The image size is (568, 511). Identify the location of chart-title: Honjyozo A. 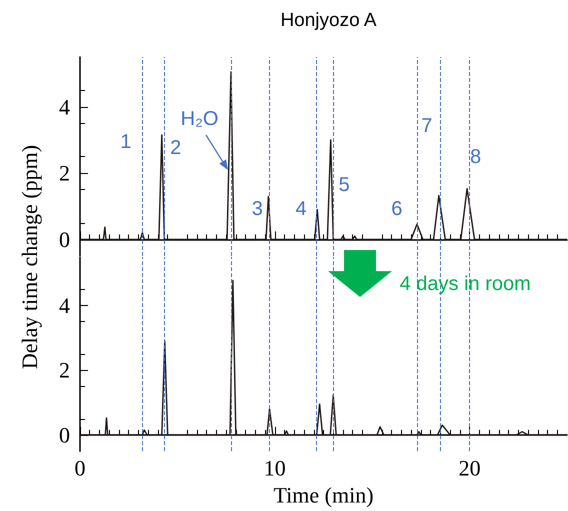
(328, 20).